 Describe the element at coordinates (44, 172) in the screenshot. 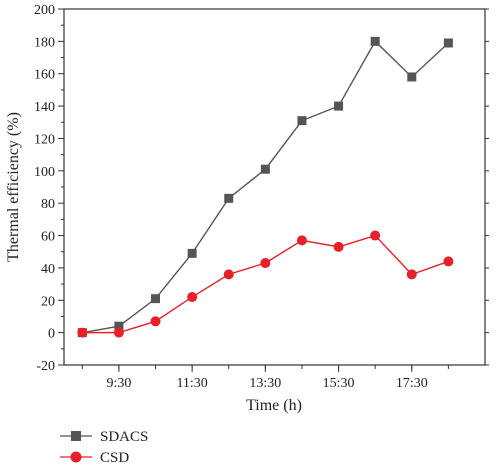

I see `y-tick-label: 100` at that location.